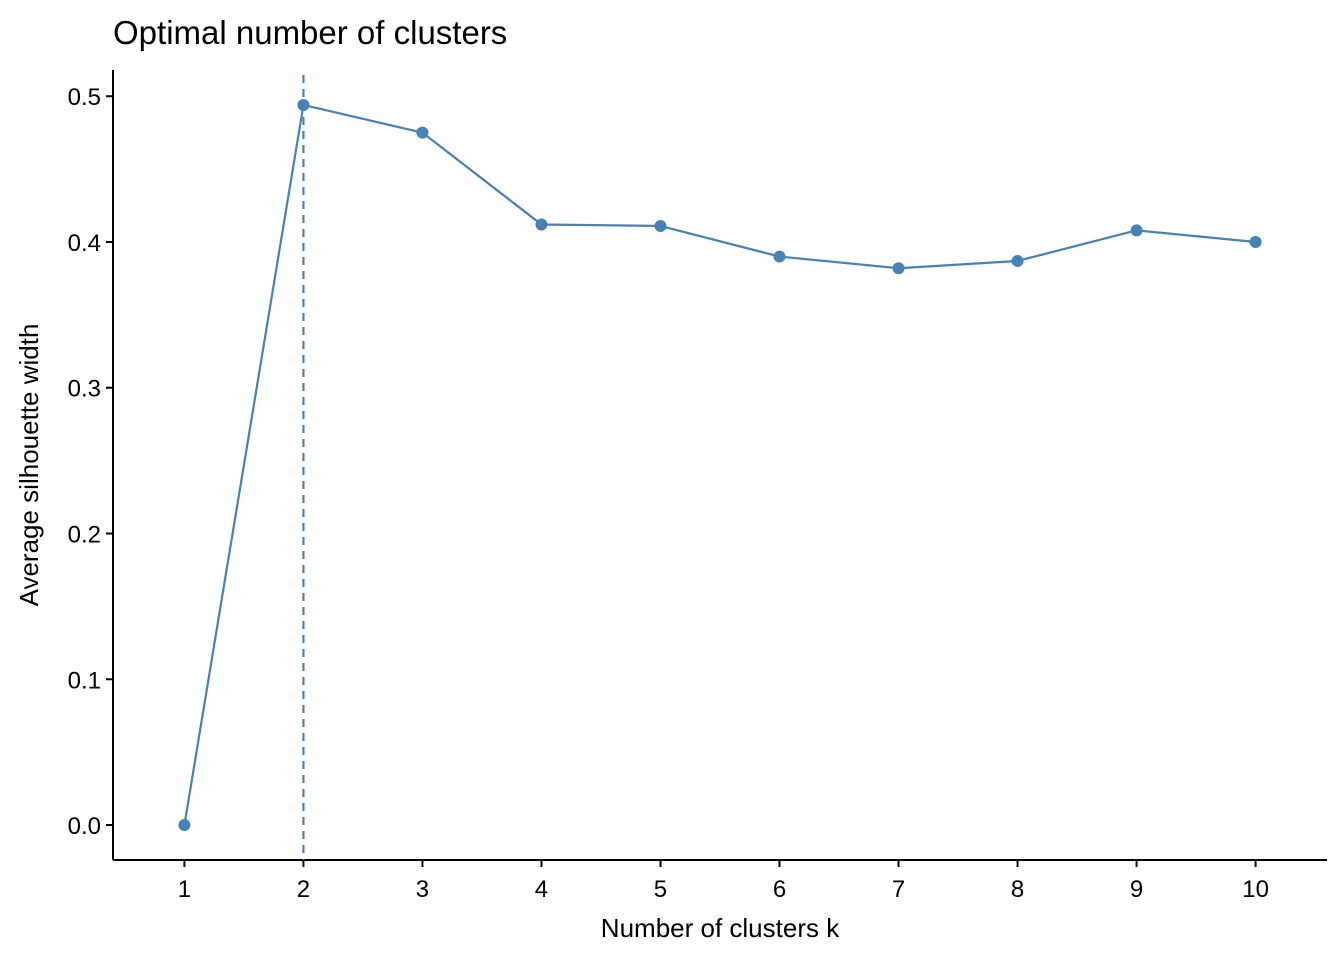  I want to click on y-tick-label: 0.0, so click(84, 826).